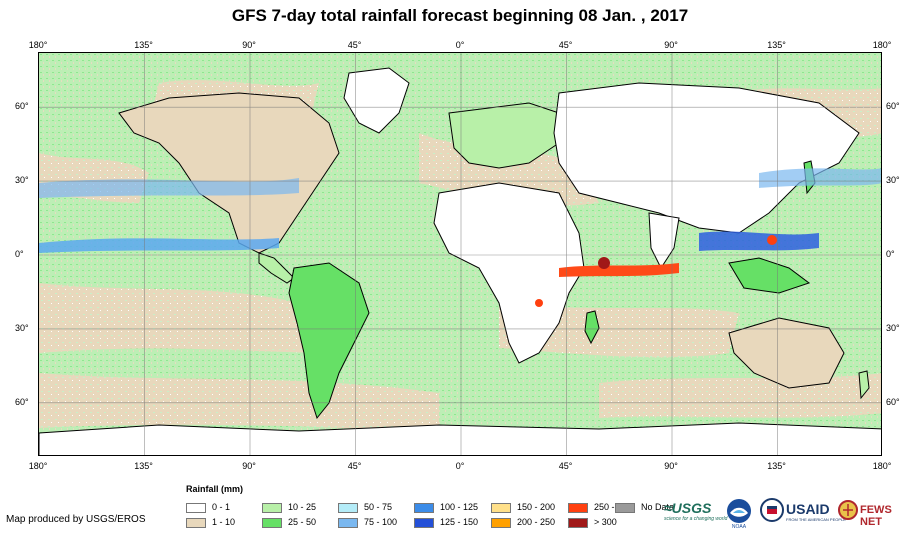 This screenshot has width=920, height=539. What do you see at coordinates (893, 180) in the screenshot?
I see `latitude-tick-right-1: 30°` at bounding box center [893, 180].